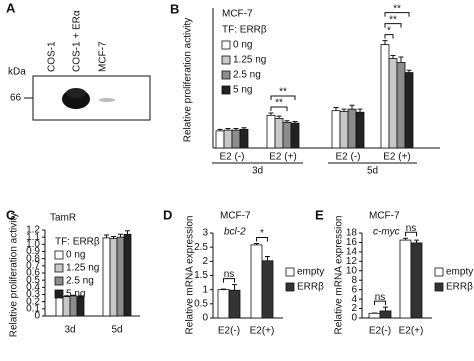 The image size is (474, 361). What do you see at coordinates (235, 232) in the screenshot?
I see `chart-subtitle: bcl-2` at bounding box center [235, 232].